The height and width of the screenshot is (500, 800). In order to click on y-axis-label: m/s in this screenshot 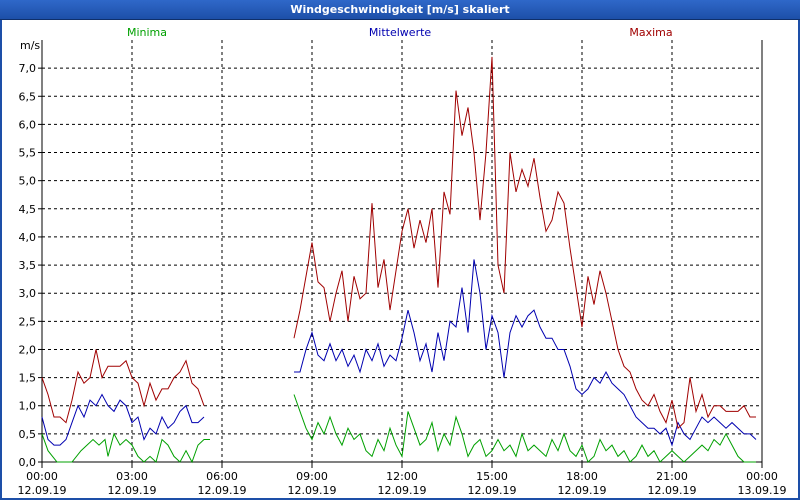, I will do `click(30, 45)`.